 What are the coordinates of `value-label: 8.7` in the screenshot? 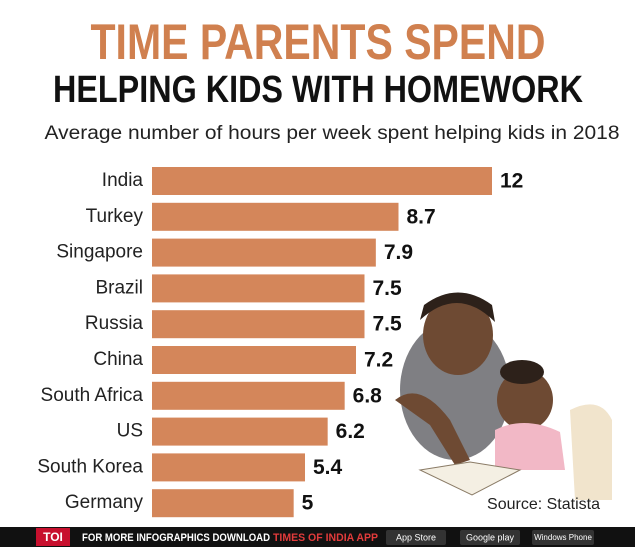 It's located at (421, 216).